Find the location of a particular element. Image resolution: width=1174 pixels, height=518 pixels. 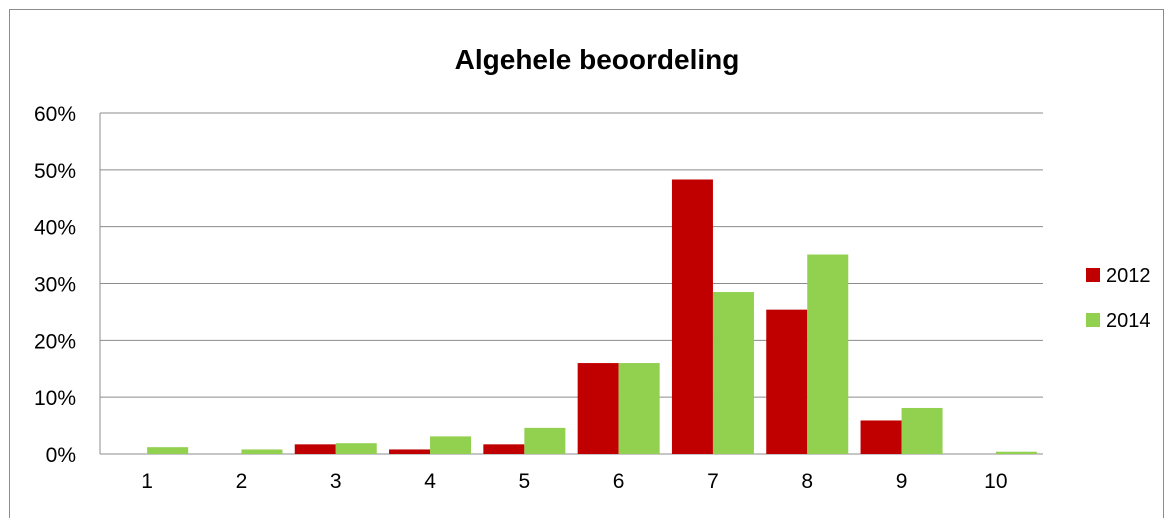

y-axis-ticks: 0% 10% 20% 30% 40% 50% 60% is located at coordinates (55, 285).